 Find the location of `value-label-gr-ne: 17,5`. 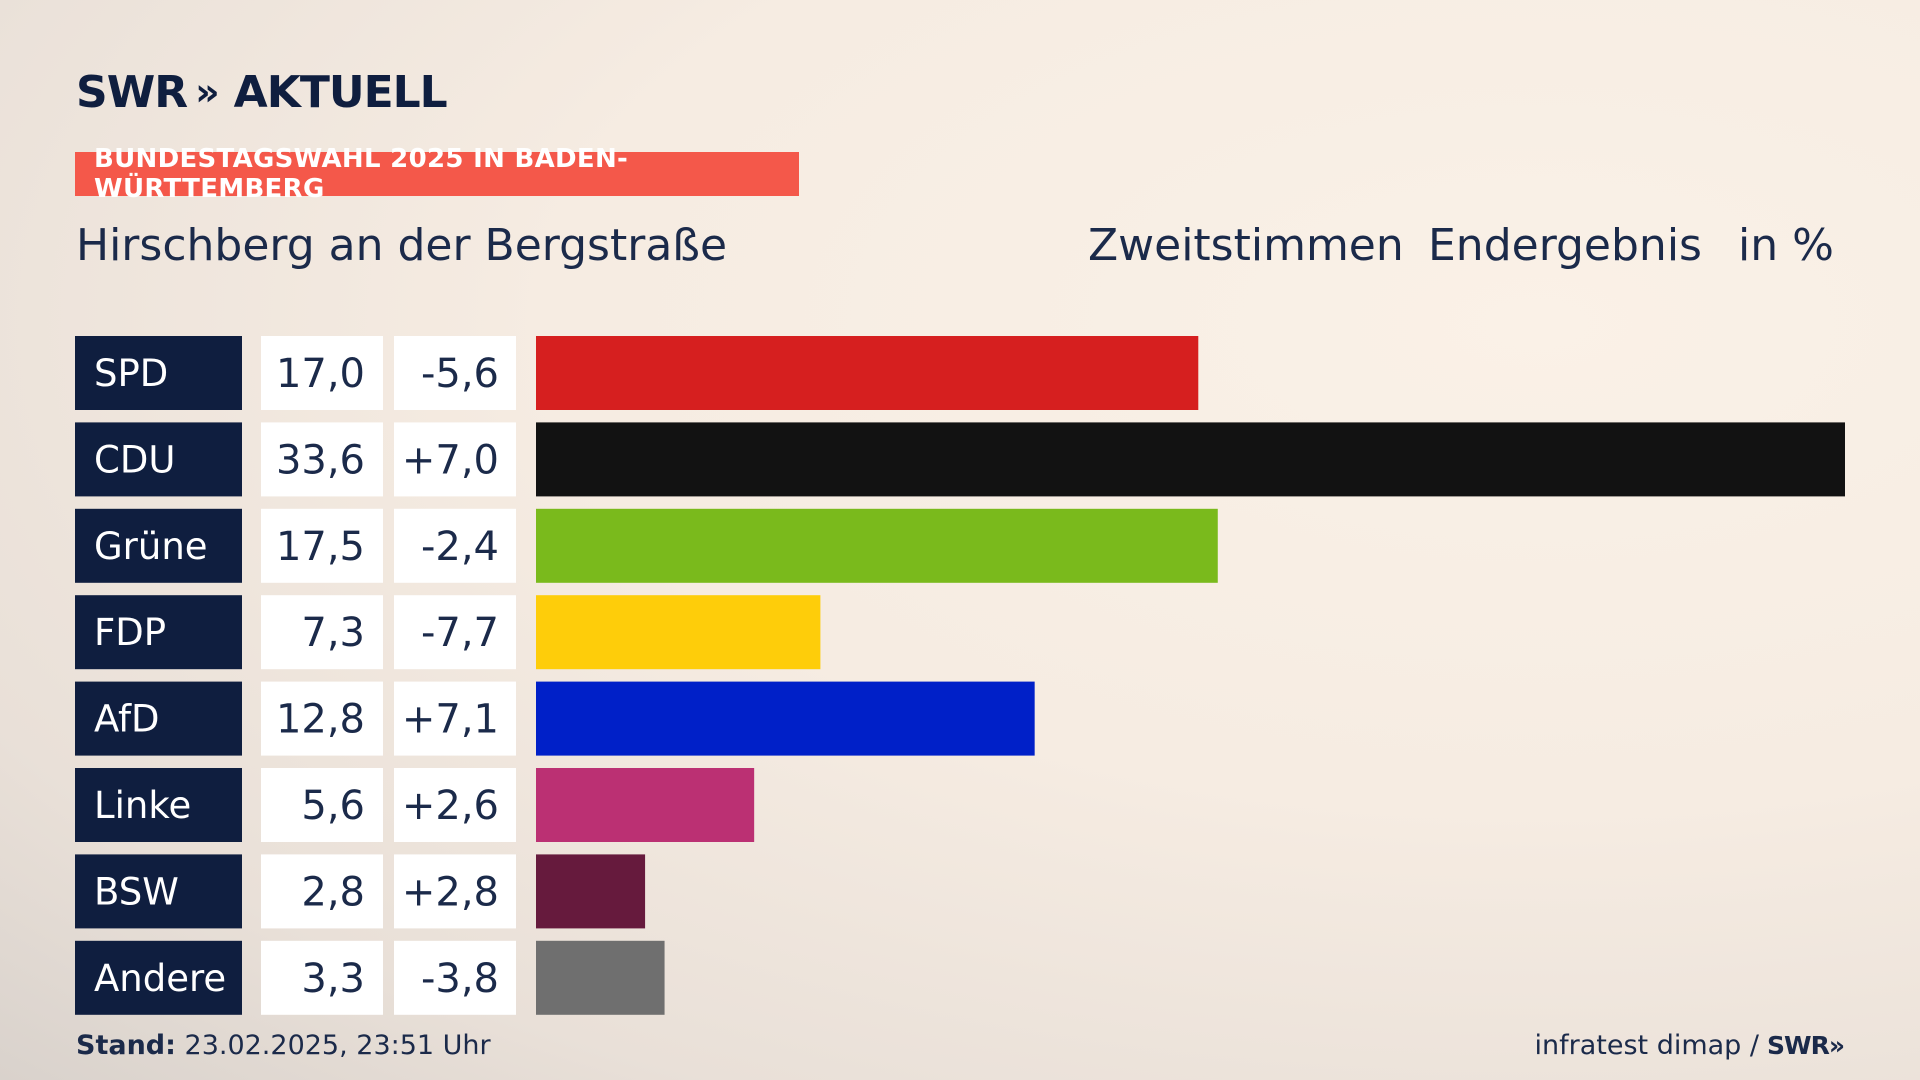

value-label-gr-ne: 17,5 is located at coordinates (320, 547).